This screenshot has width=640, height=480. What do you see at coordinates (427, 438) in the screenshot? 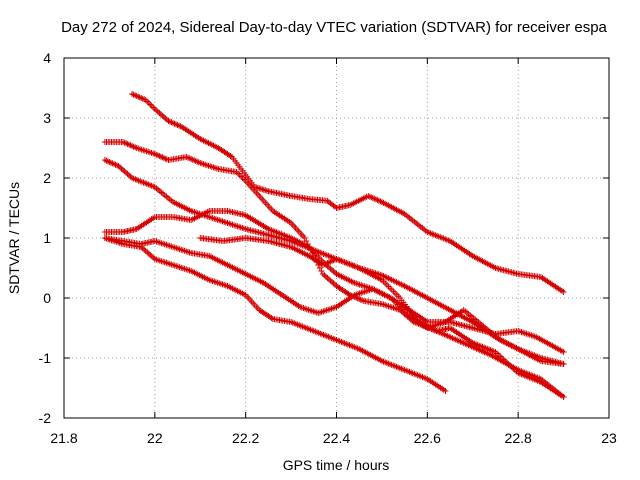
I see `x-tick-label: 22.6` at bounding box center [427, 438].